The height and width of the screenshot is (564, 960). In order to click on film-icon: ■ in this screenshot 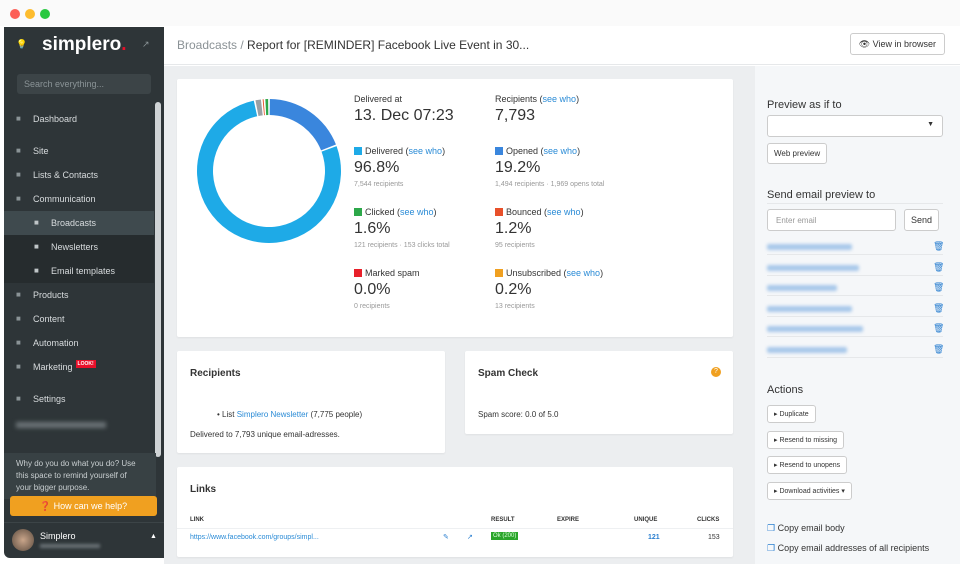, I will do `click(18, 318)`.